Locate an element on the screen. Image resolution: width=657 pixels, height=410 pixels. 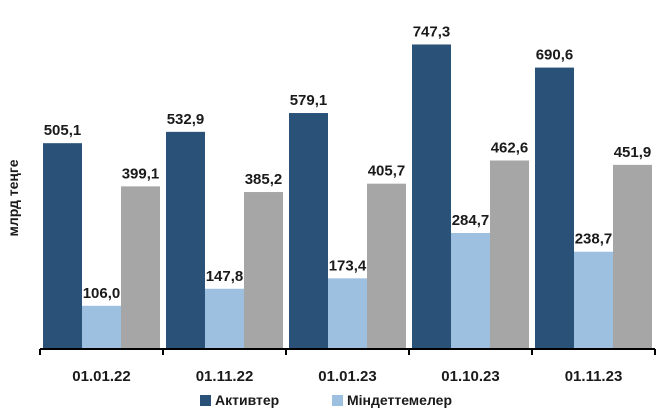
value-label-liabilities-4: 238,7 is located at coordinates (594, 239).